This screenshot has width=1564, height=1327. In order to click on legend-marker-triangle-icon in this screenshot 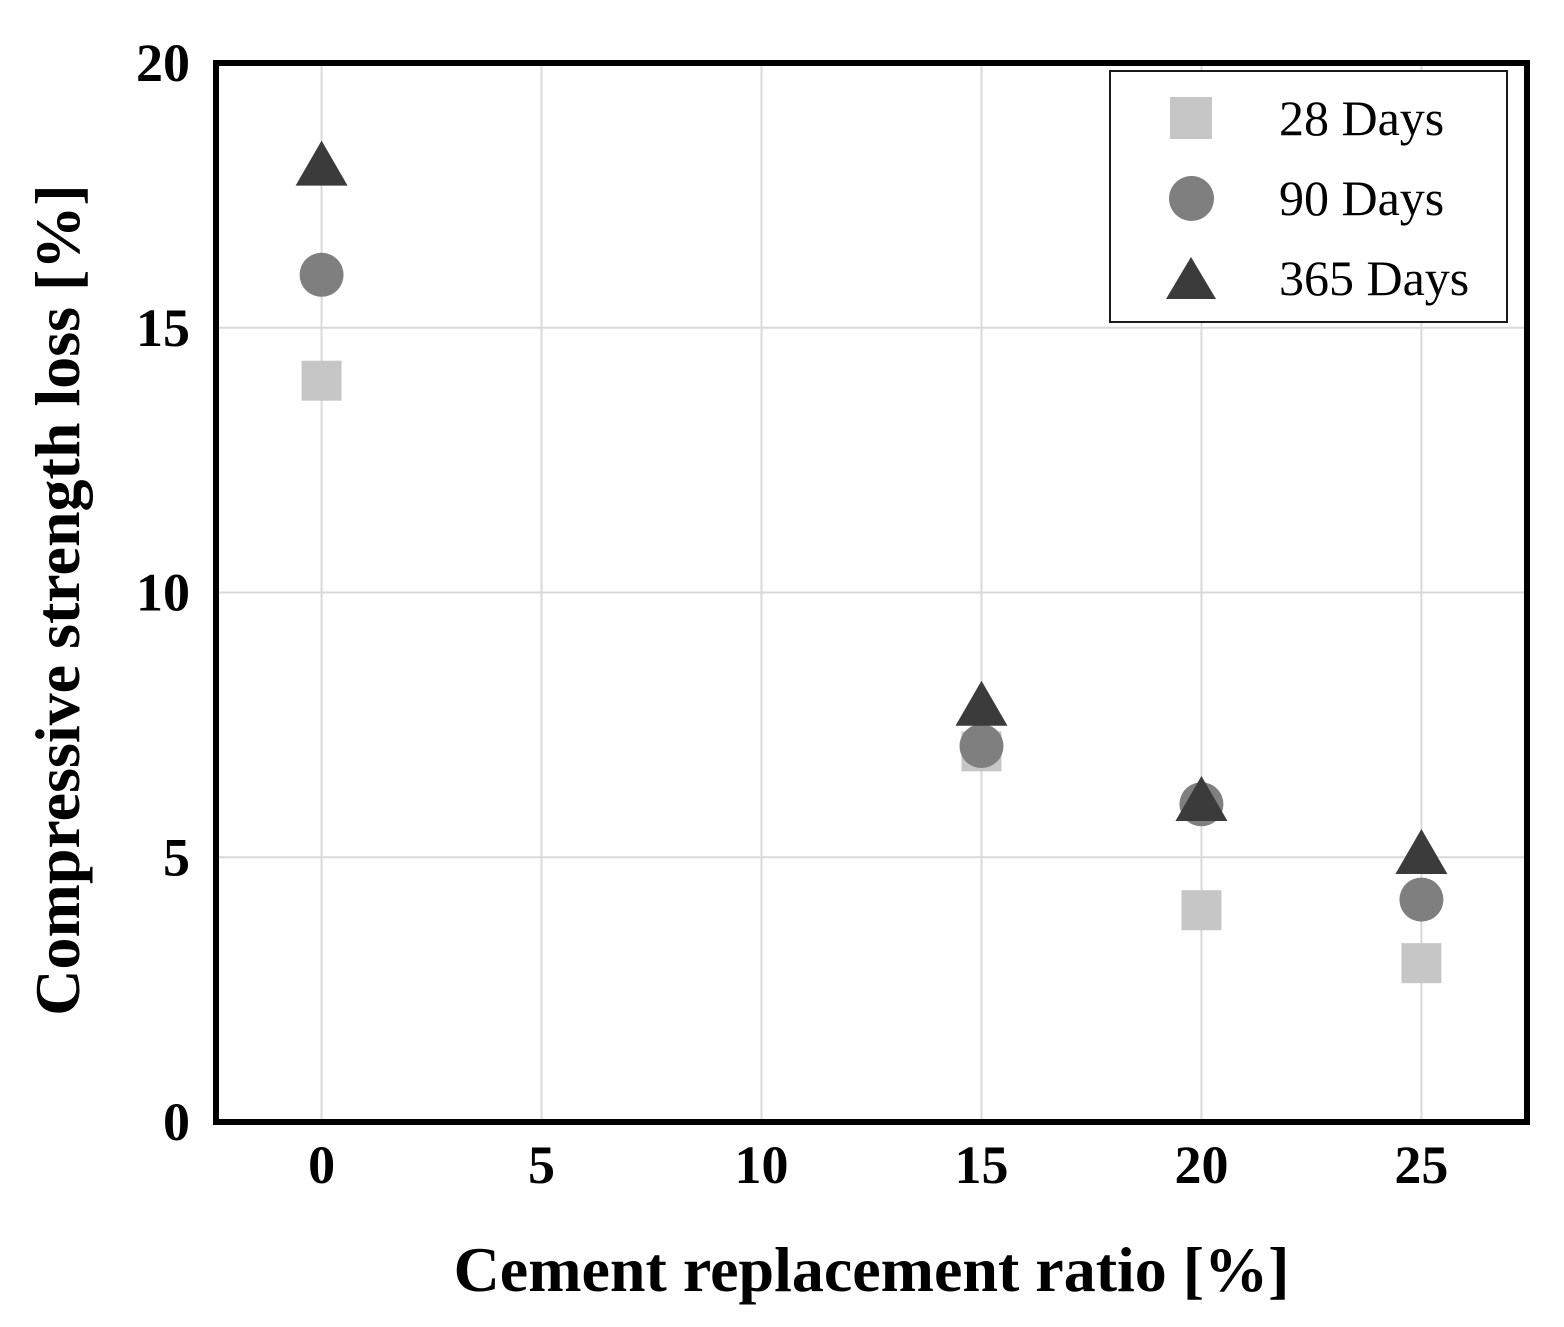, I will do `click(1191, 278)`.